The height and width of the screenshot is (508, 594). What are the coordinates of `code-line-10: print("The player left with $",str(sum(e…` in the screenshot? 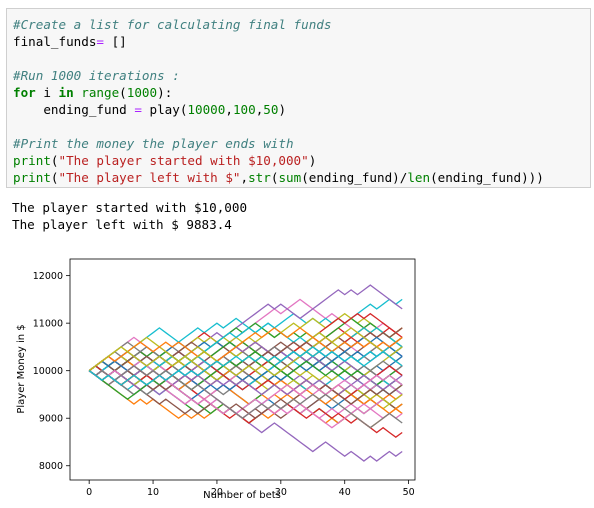 It's located at (278, 177).